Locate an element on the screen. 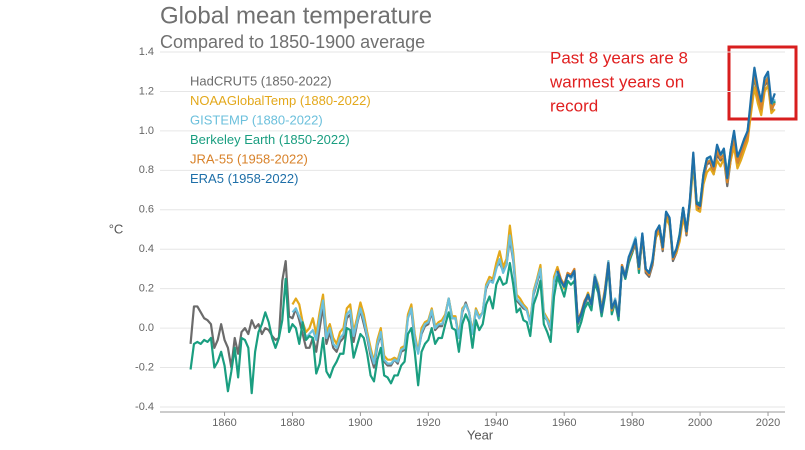  legend-entry: GISTEMP (1880-2022) is located at coordinates (256, 119).